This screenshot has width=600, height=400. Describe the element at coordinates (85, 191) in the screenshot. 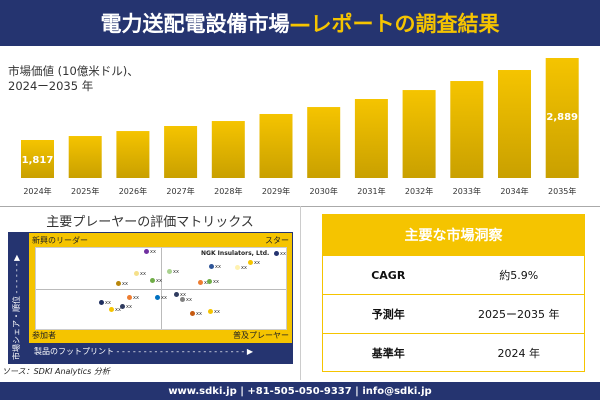

I see `x-tick-label: 2025年` at that location.